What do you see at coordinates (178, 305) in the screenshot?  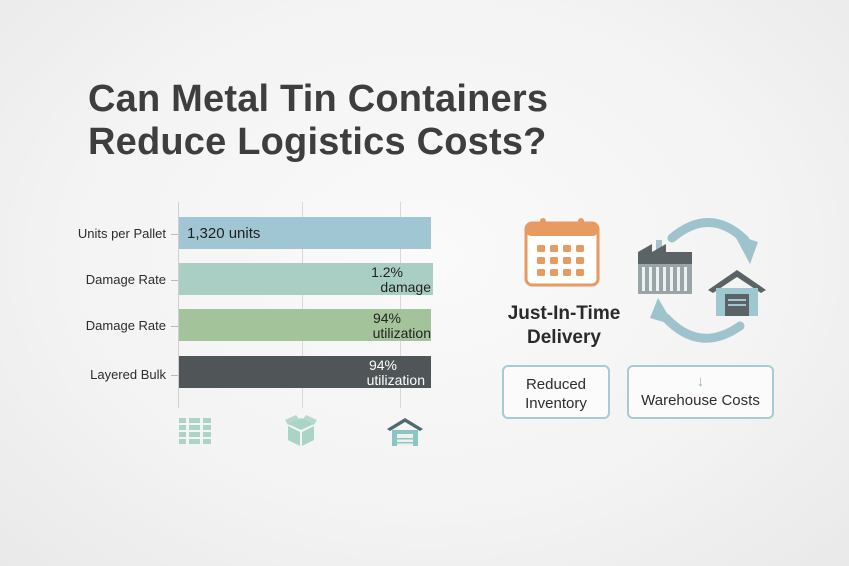 I see `y-axis` at bounding box center [178, 305].